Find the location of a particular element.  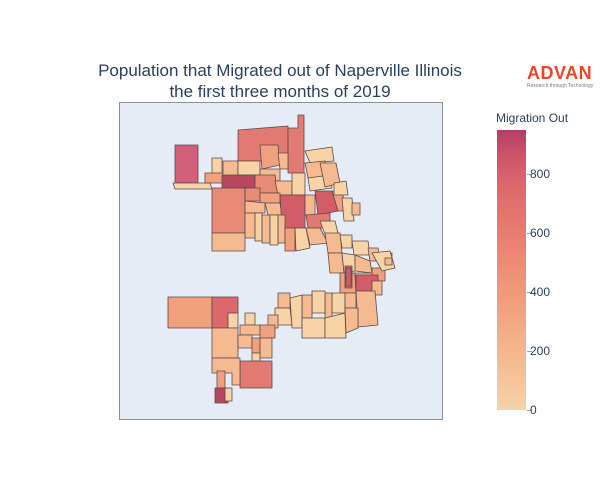

colorbar is located at coordinates (511, 270).